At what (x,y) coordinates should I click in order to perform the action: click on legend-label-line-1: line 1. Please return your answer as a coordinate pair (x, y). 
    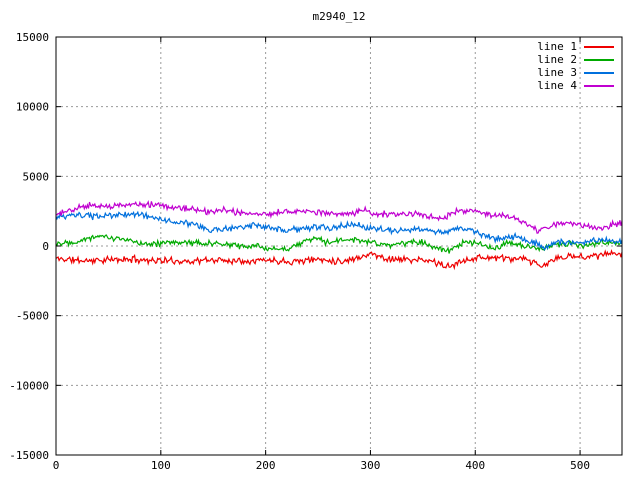
    Looking at the image, I should click on (557, 46).